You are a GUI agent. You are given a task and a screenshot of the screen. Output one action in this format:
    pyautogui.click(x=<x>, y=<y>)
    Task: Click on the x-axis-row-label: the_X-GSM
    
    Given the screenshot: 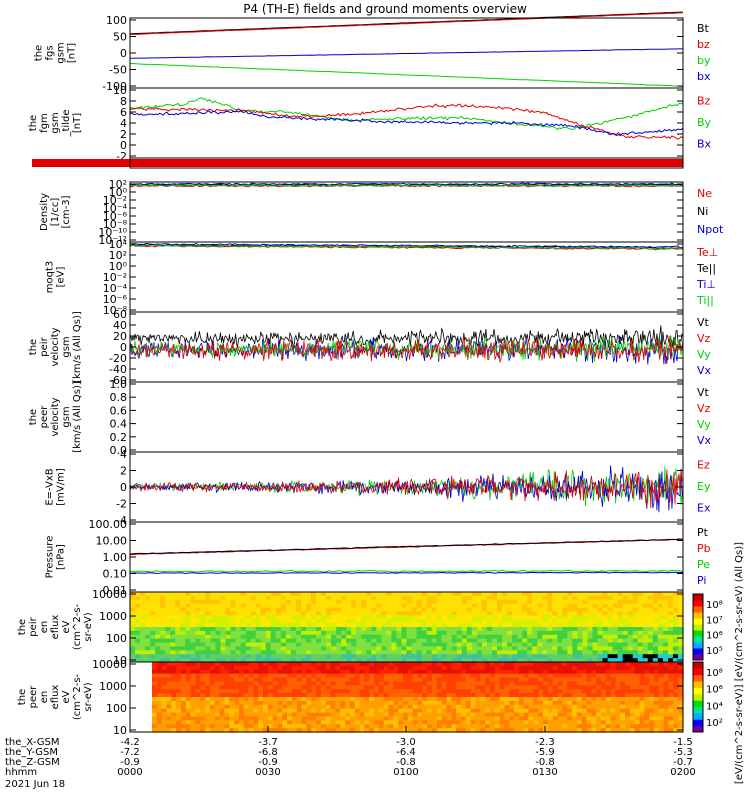 What is the action you would take?
    pyautogui.click(x=32, y=742)
    